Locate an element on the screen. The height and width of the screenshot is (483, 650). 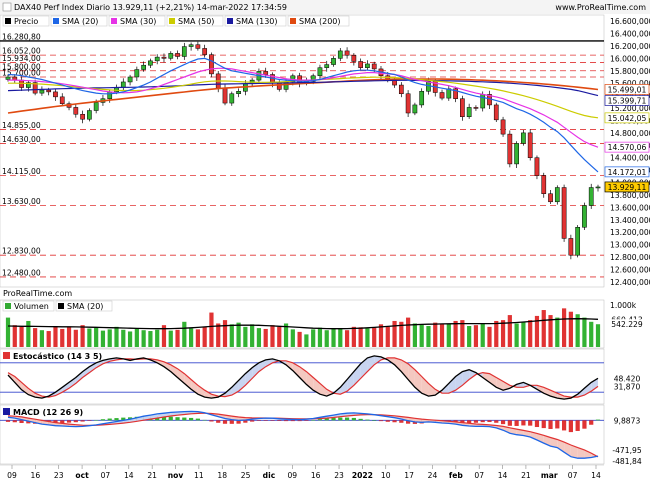
level-label: 14.855,00 is located at coordinates (21, 125).